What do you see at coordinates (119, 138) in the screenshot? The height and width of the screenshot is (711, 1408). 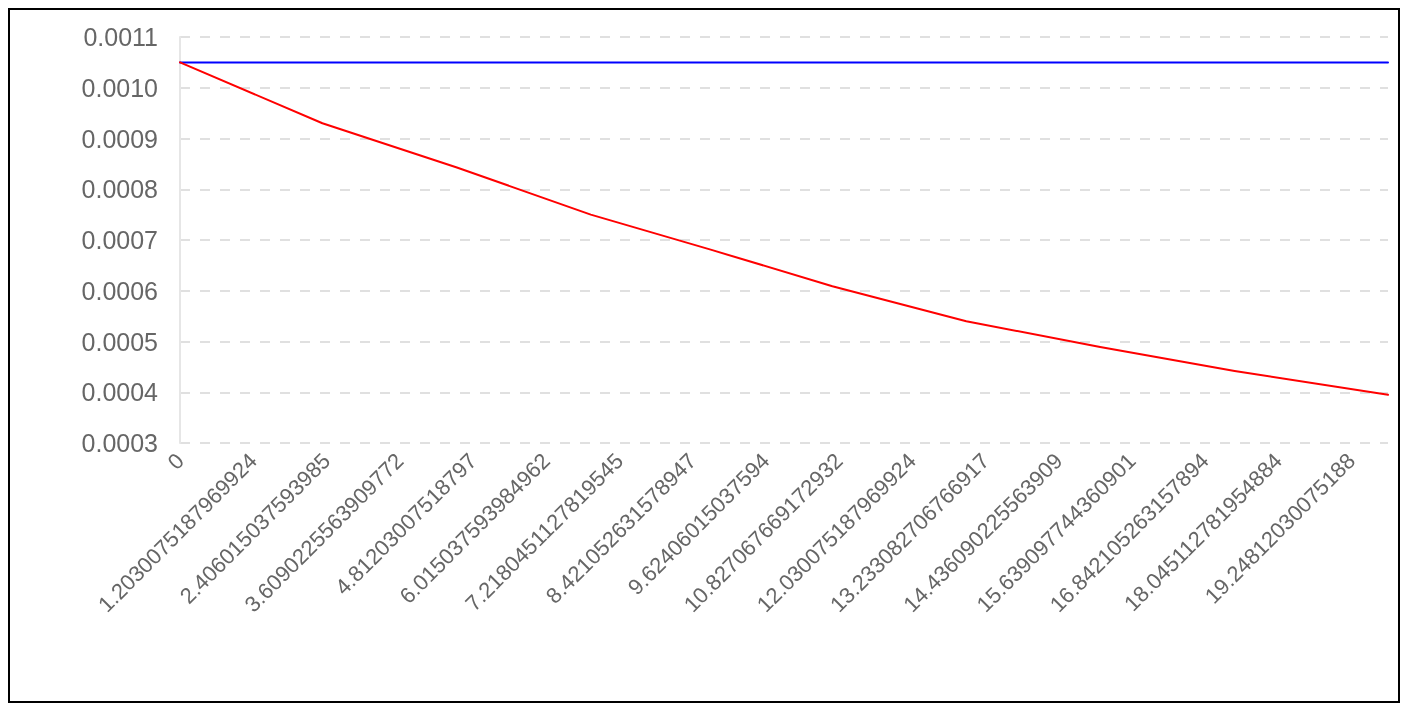 I see `y-tick-label: 0.0009` at bounding box center [119, 138].